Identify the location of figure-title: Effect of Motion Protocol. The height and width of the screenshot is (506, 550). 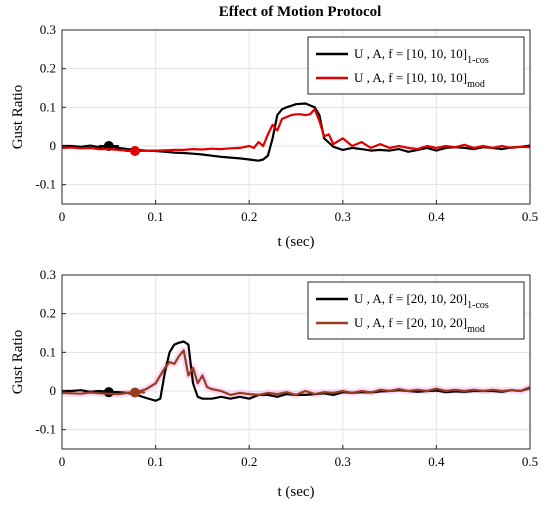
(300, 12).